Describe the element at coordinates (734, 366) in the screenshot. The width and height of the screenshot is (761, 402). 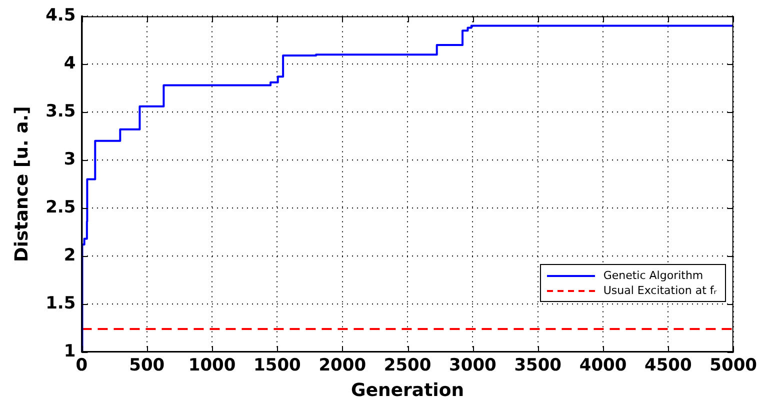
I see `x-tick-label: 5000` at that location.